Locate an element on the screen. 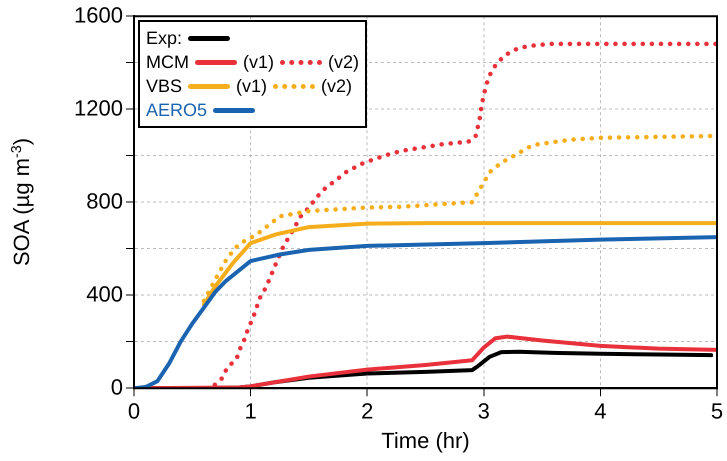 This screenshot has height=461, width=727. x-tick-label: 5 is located at coordinates (717, 411).